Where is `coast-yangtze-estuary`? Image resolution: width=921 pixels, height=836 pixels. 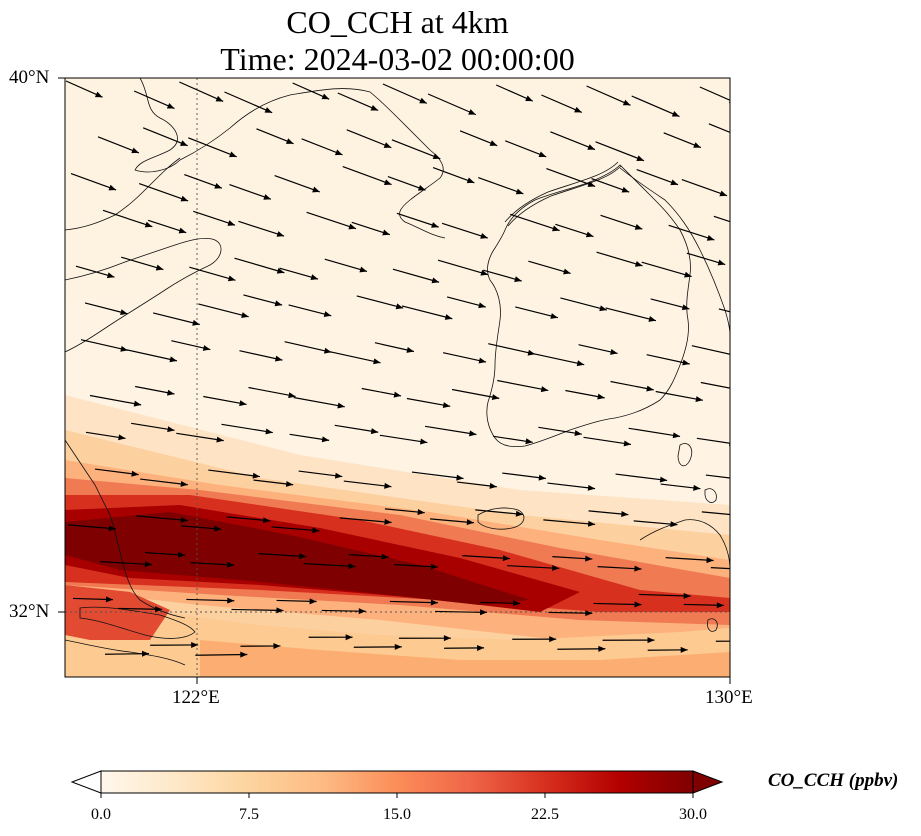 coast-yangtze-estuary is located at coordinates (137, 622).